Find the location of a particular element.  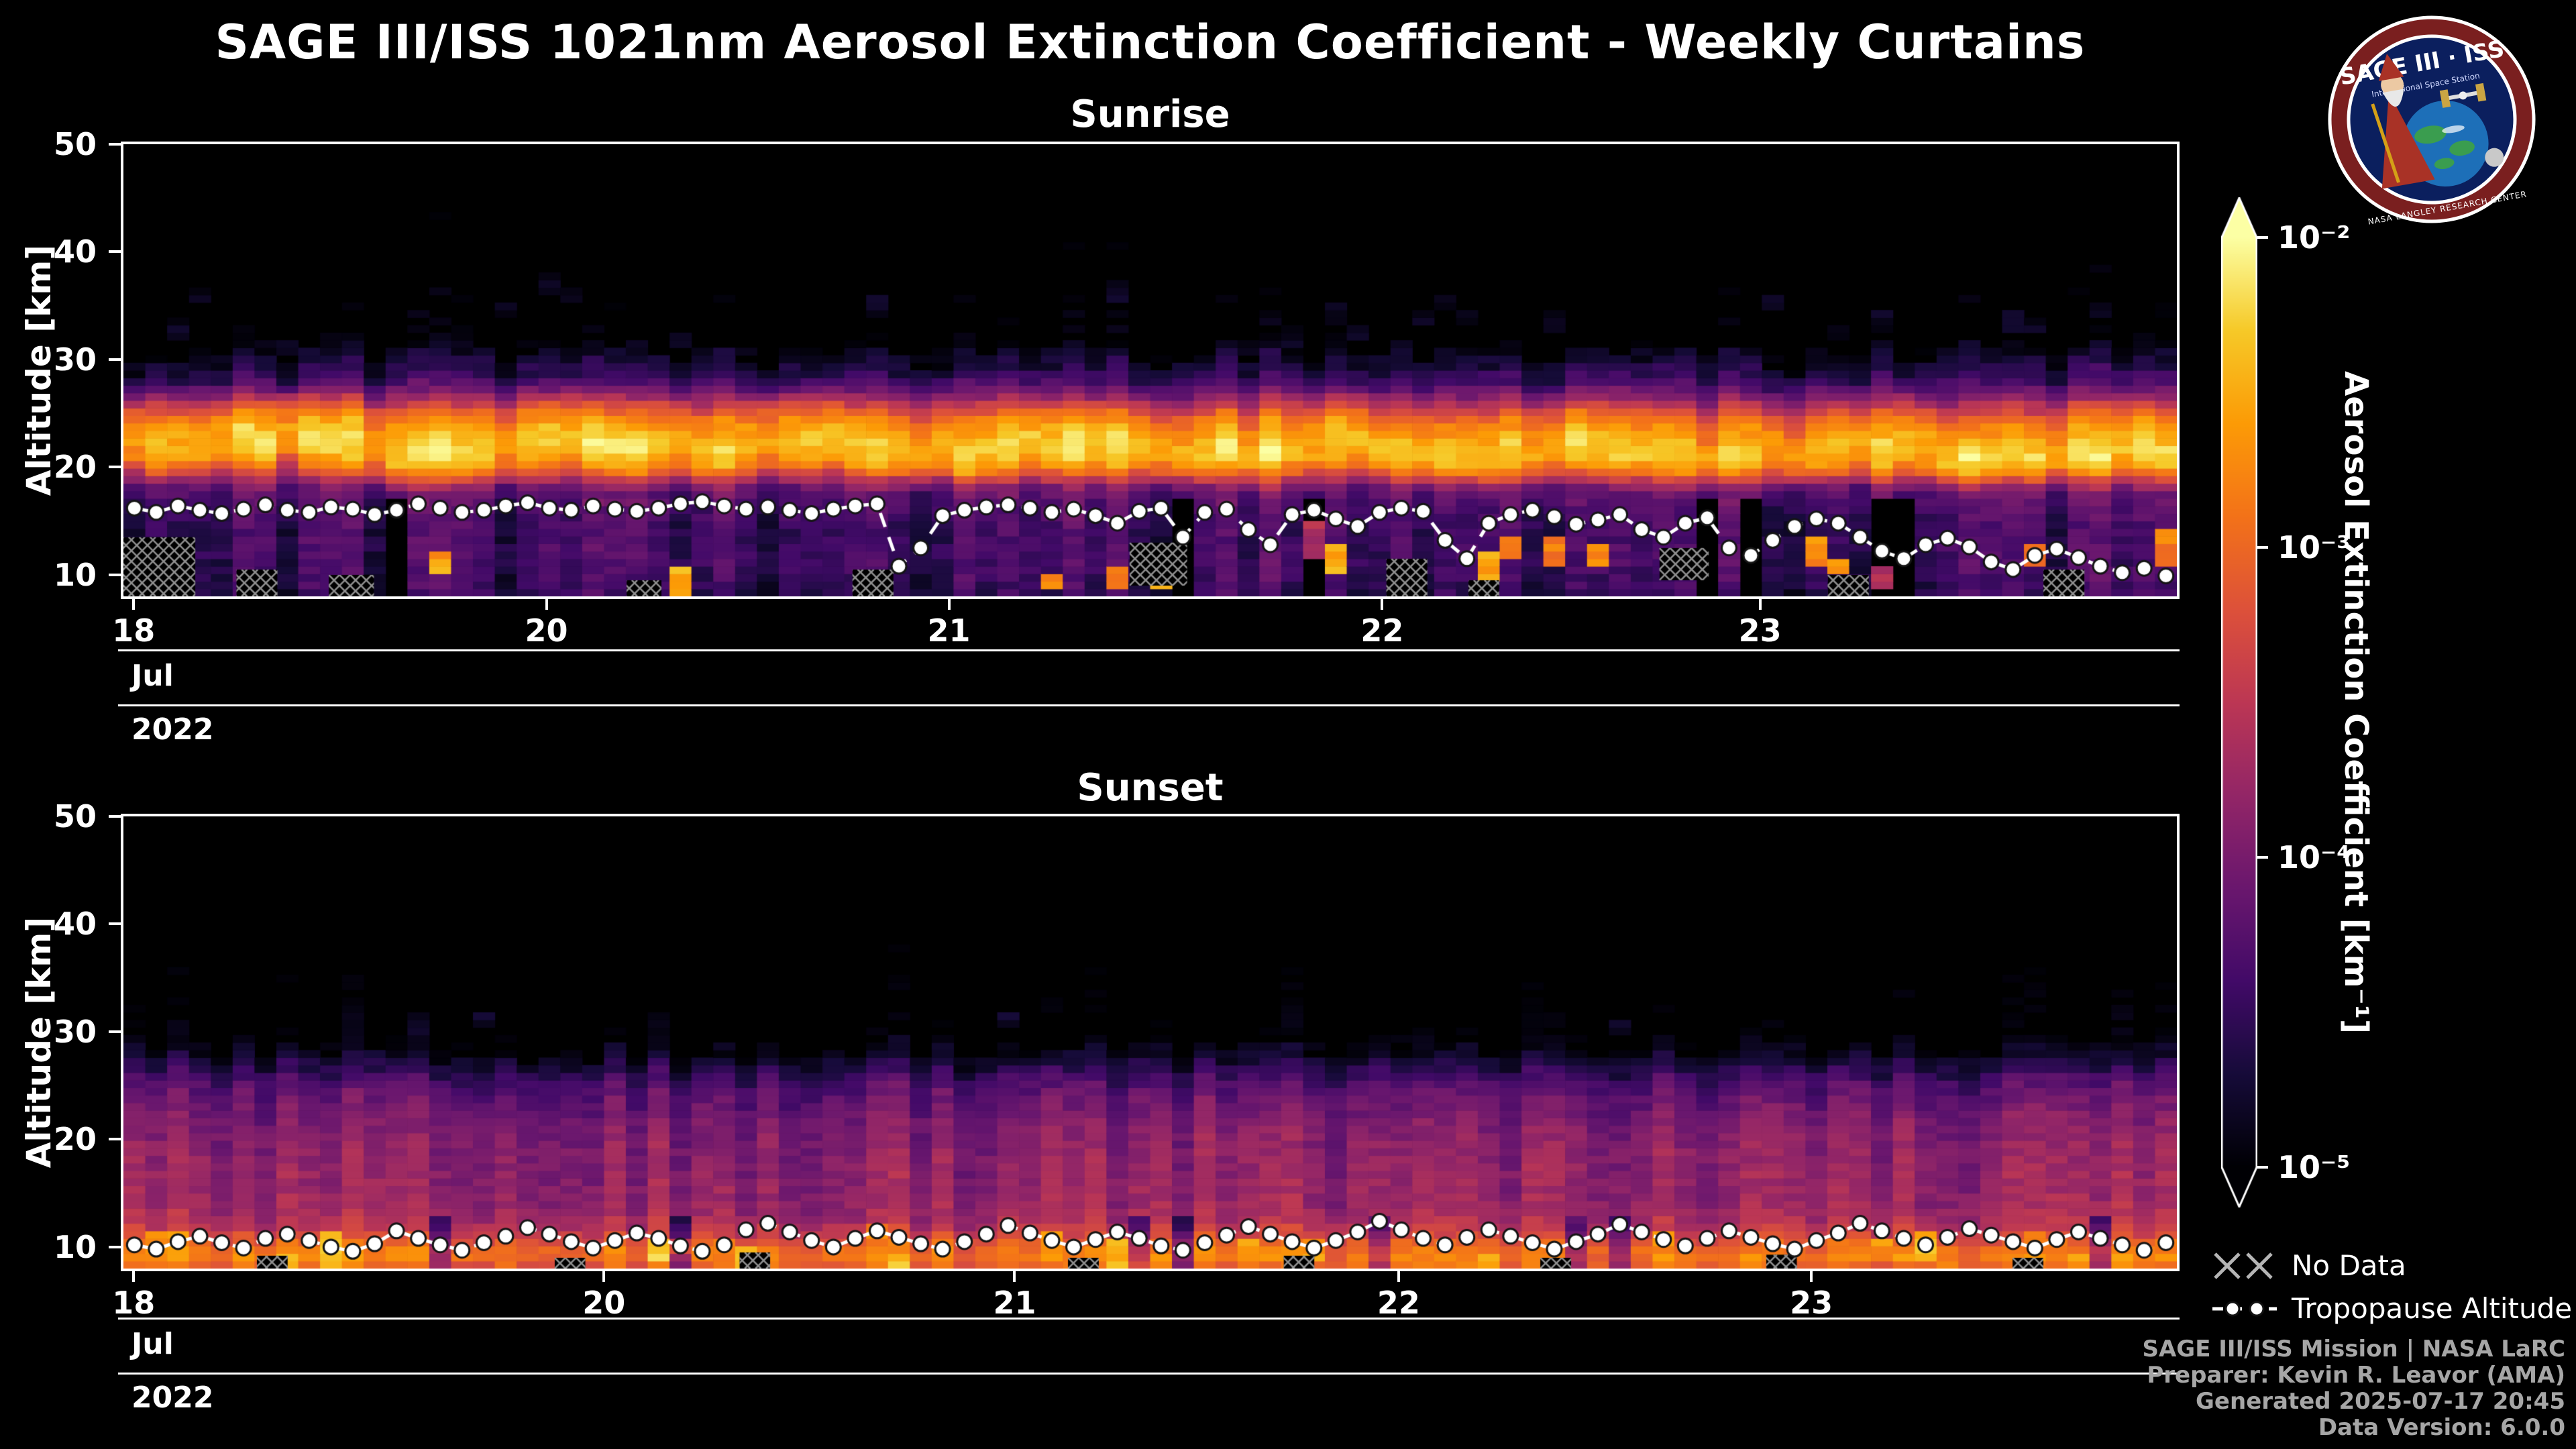

logo-wizard is located at coordinates (2403, 121).